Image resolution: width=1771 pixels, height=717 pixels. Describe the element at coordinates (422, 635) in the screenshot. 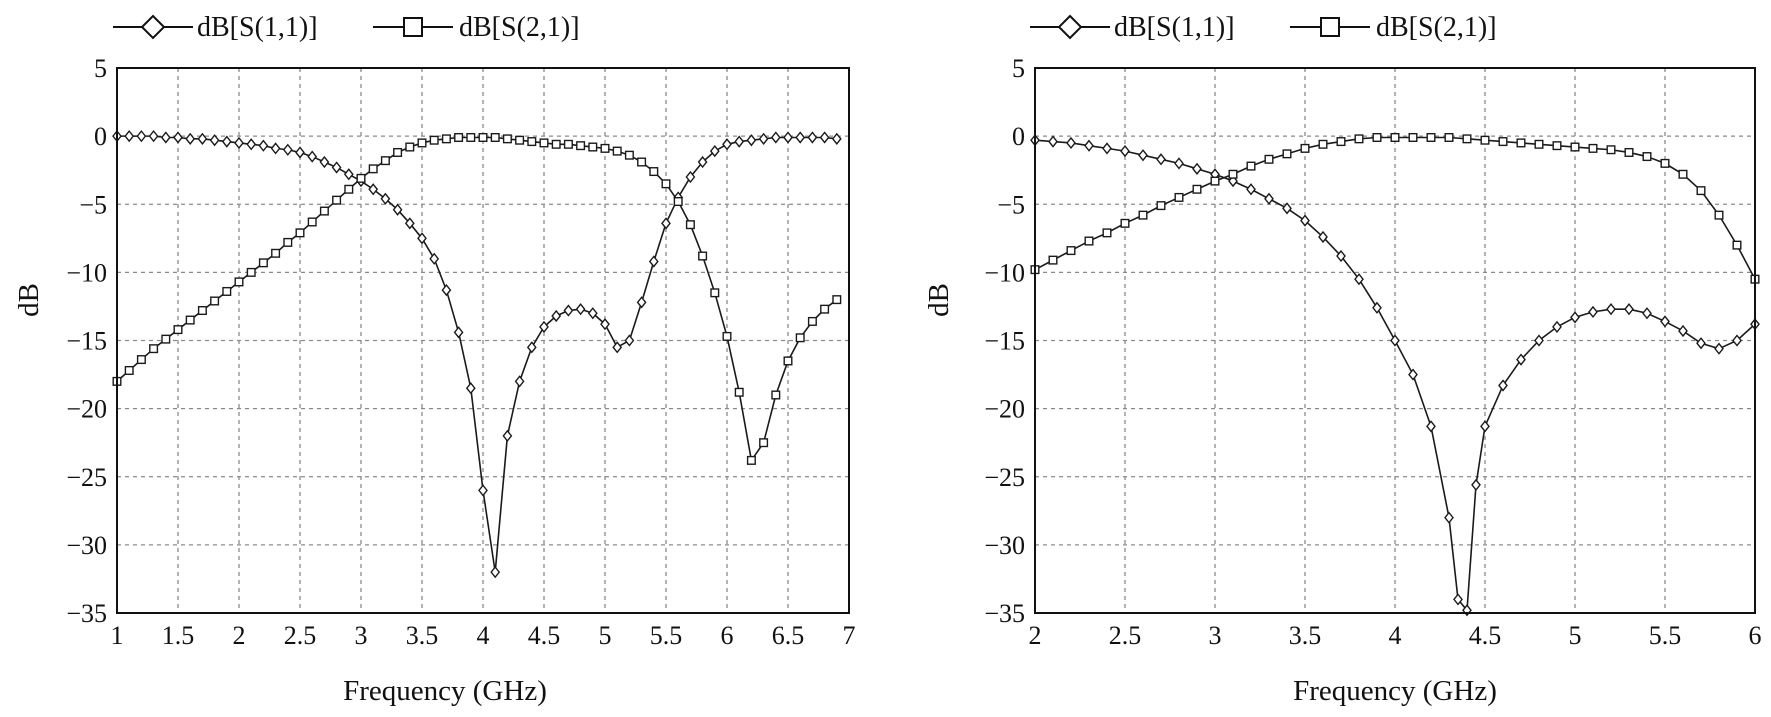

I see `x-tick-label: 3.5` at that location.